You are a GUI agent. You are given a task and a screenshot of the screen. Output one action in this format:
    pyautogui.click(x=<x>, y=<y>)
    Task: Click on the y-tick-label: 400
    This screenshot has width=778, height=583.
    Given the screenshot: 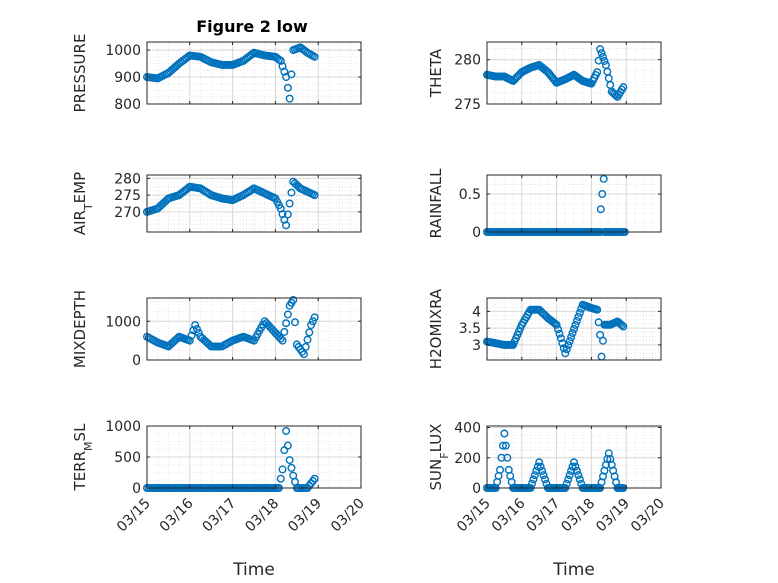 What is the action you would take?
    pyautogui.click(x=467, y=429)
    